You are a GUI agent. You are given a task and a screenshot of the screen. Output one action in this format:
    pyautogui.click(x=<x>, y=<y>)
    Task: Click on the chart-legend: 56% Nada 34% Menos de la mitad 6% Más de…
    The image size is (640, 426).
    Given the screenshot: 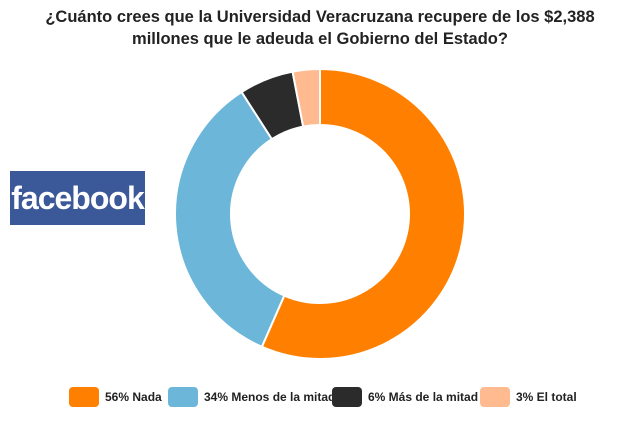 What is the action you would take?
    pyautogui.click(x=320, y=398)
    